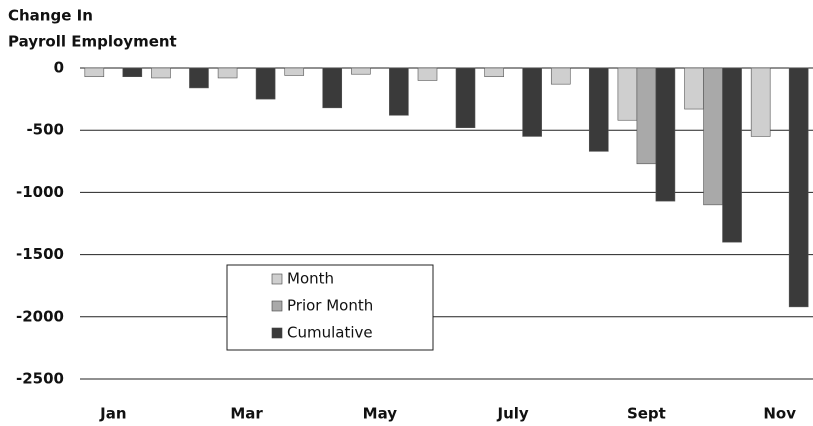 This screenshot has width=813, height=426. What do you see at coordinates (92, 42) in the screenshot?
I see `chart-title: Payroll Employment` at bounding box center [92, 42].